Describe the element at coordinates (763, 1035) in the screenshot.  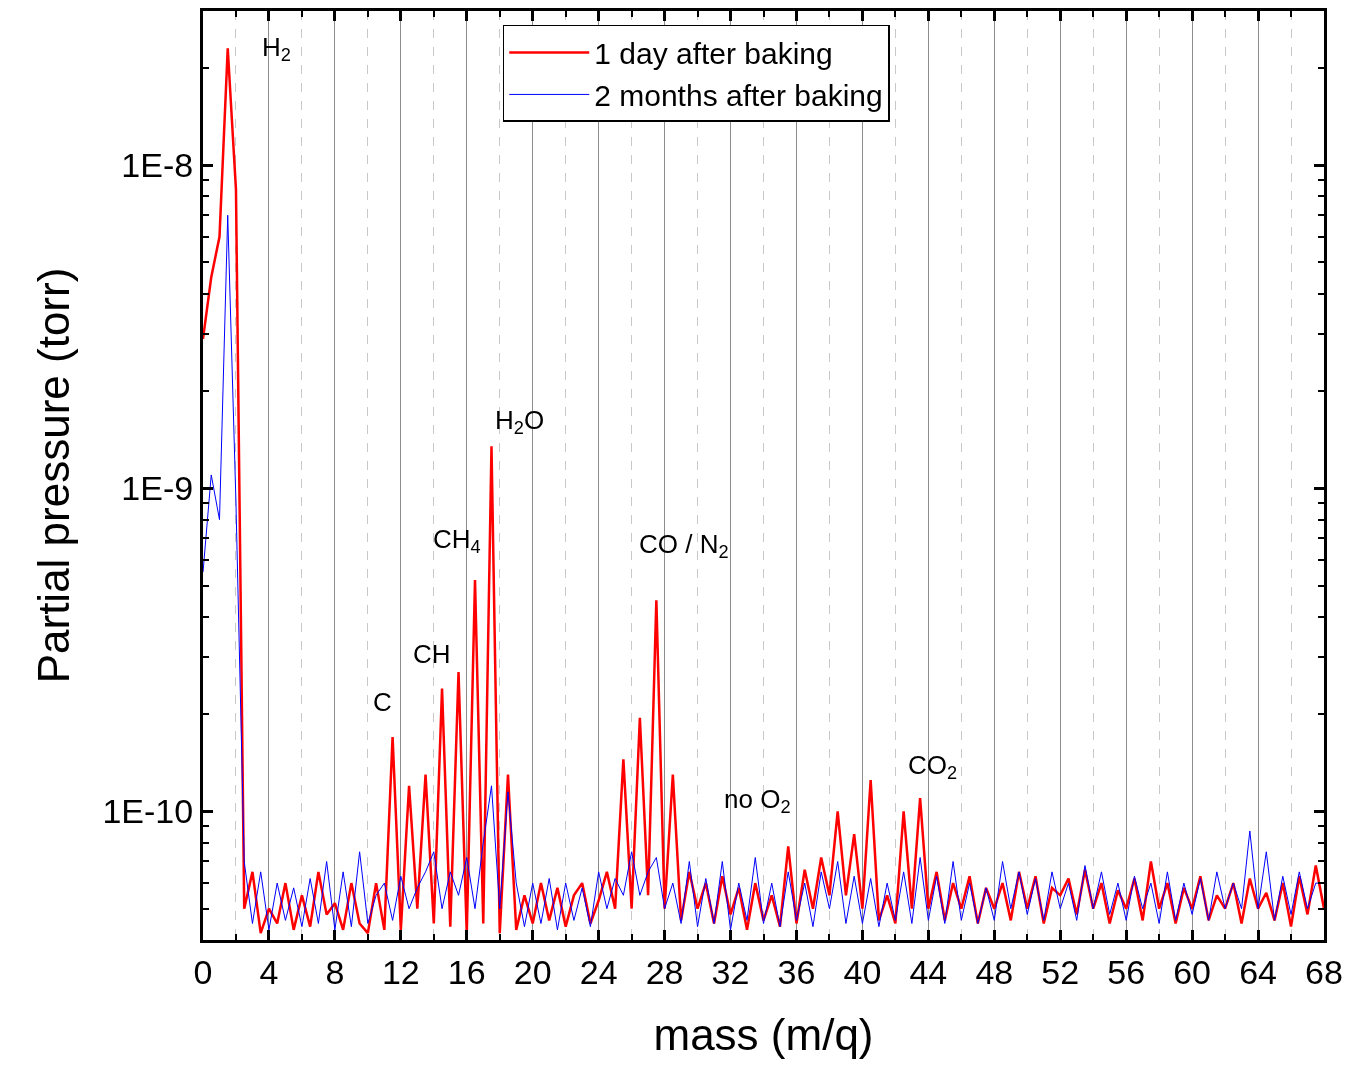
I see `x-axis-title: mass (m/q)` at that location.